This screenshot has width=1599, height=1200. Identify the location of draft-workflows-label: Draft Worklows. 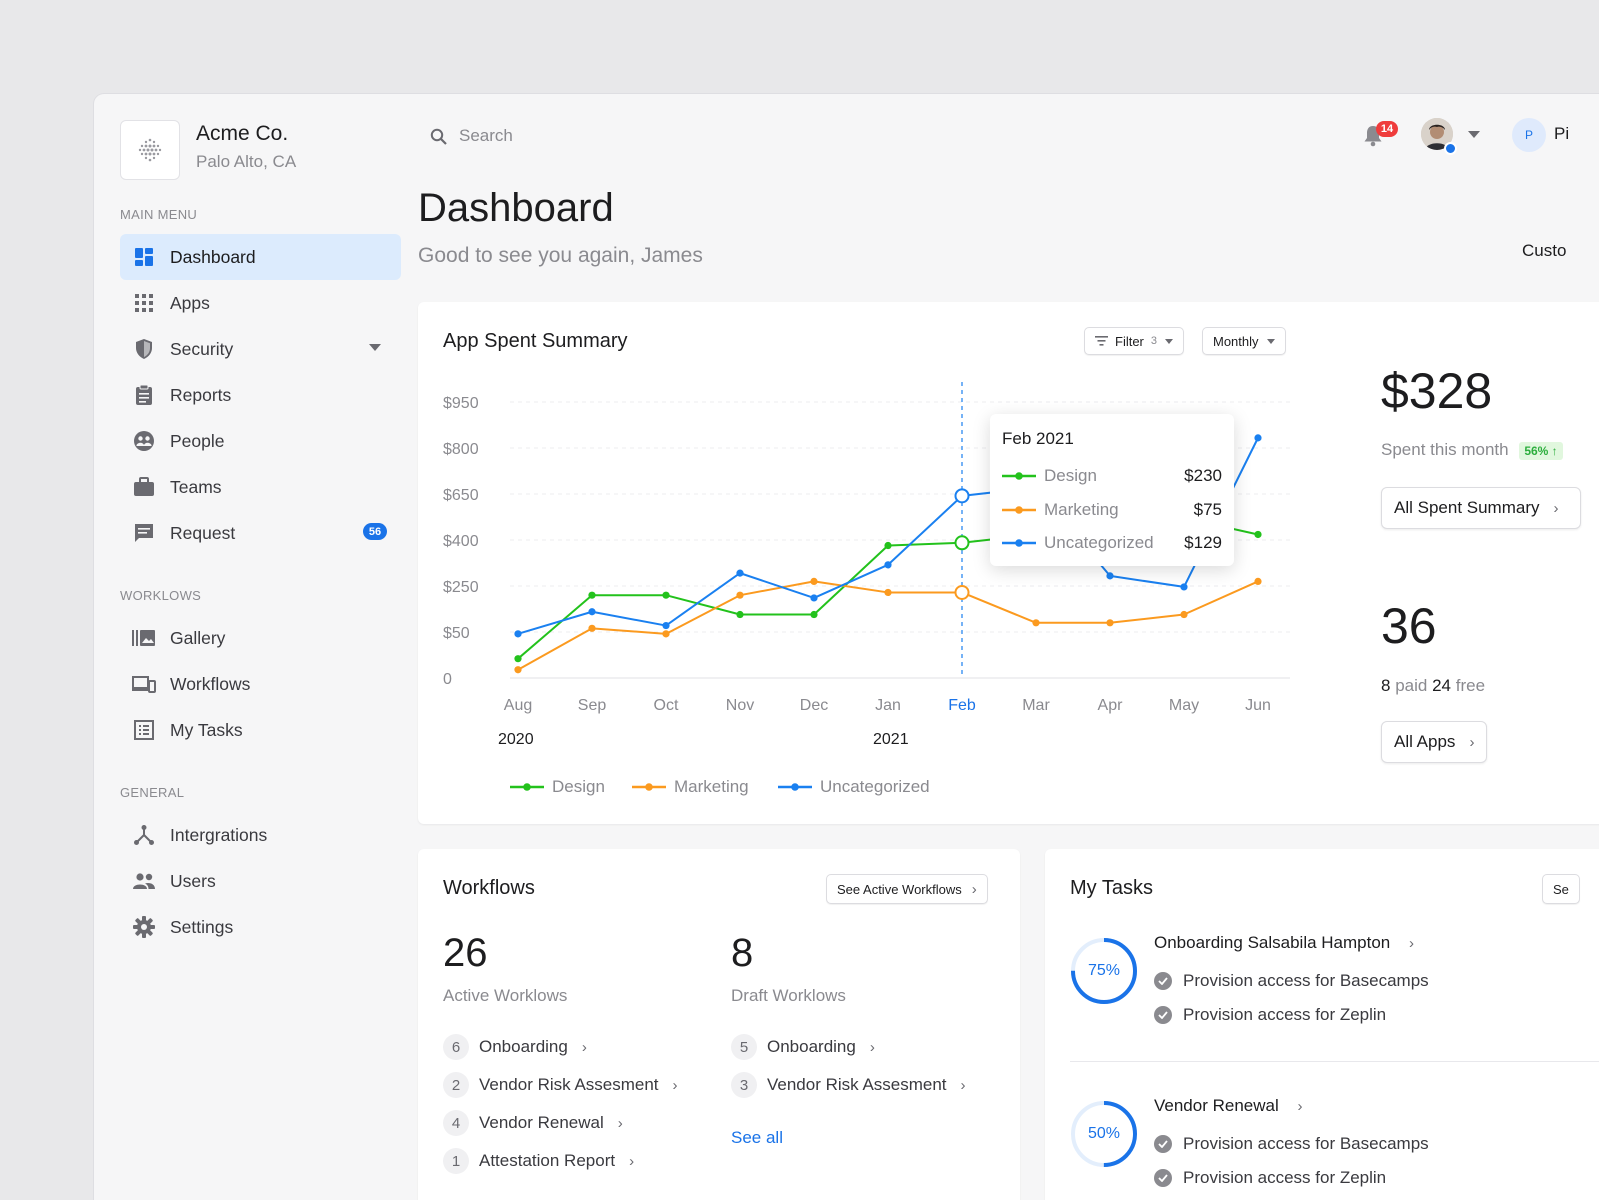
(788, 995).